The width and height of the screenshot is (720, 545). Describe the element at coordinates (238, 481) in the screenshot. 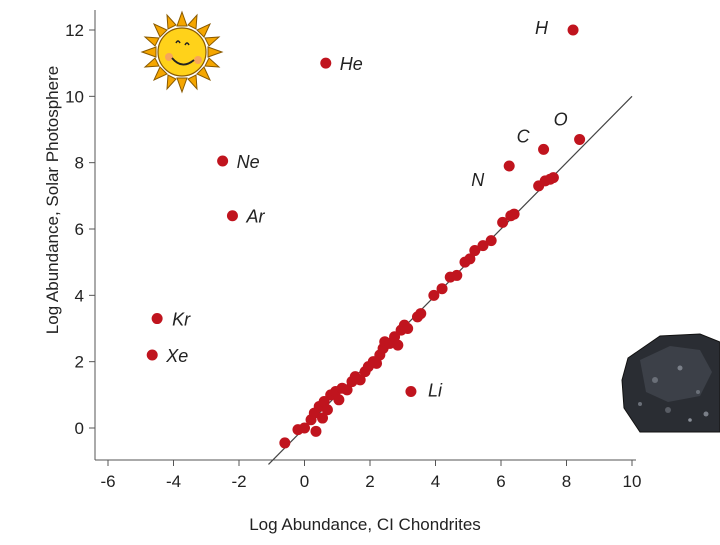

I see `x-tick-label: -2` at that location.